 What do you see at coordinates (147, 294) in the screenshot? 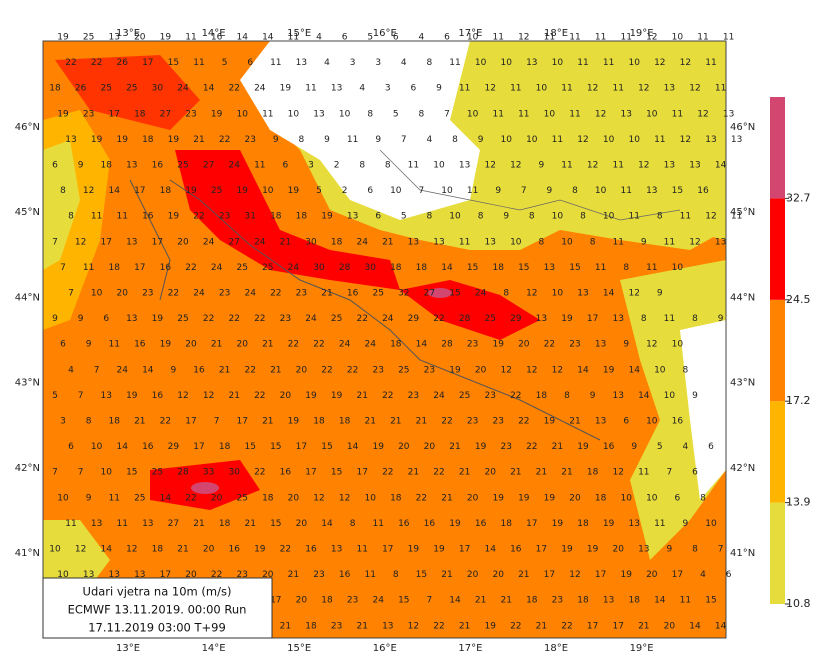
I see `grid-value: 23` at bounding box center [147, 294].